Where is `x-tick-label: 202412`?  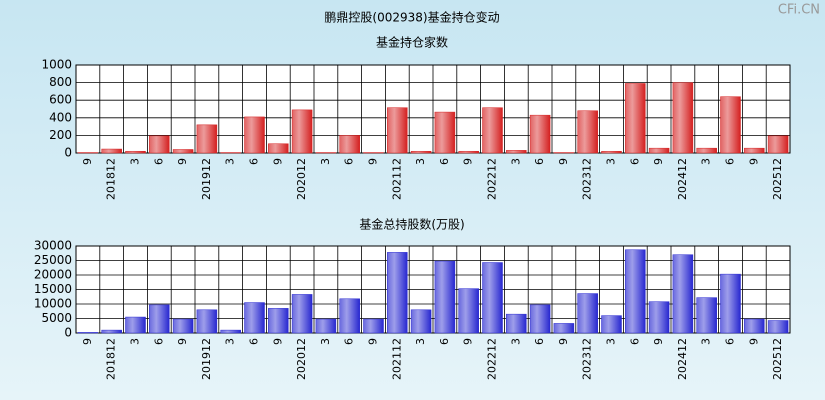 x-tick-label: 202412 is located at coordinates (682, 359).